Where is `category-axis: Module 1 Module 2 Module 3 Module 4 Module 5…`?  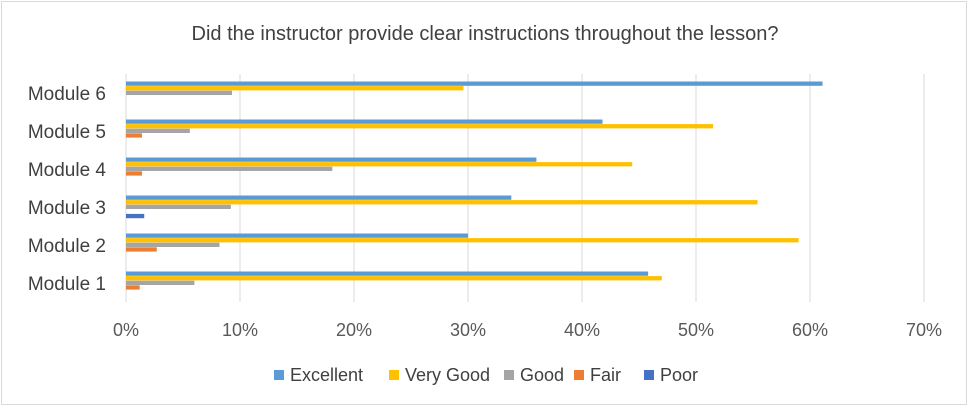 category-axis: Module 1 Module 2 Module 3 Module 4 Module 5… is located at coordinates (67, 189).